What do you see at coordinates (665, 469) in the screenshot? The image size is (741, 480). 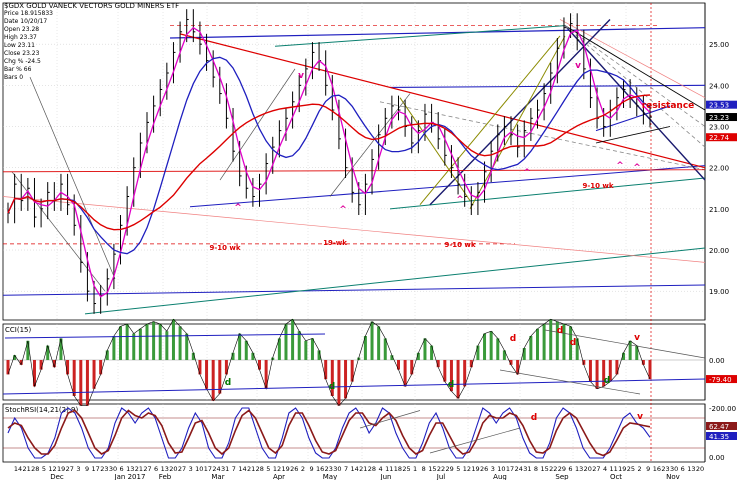 I see `x-tick-label: 23` at bounding box center [665, 469].